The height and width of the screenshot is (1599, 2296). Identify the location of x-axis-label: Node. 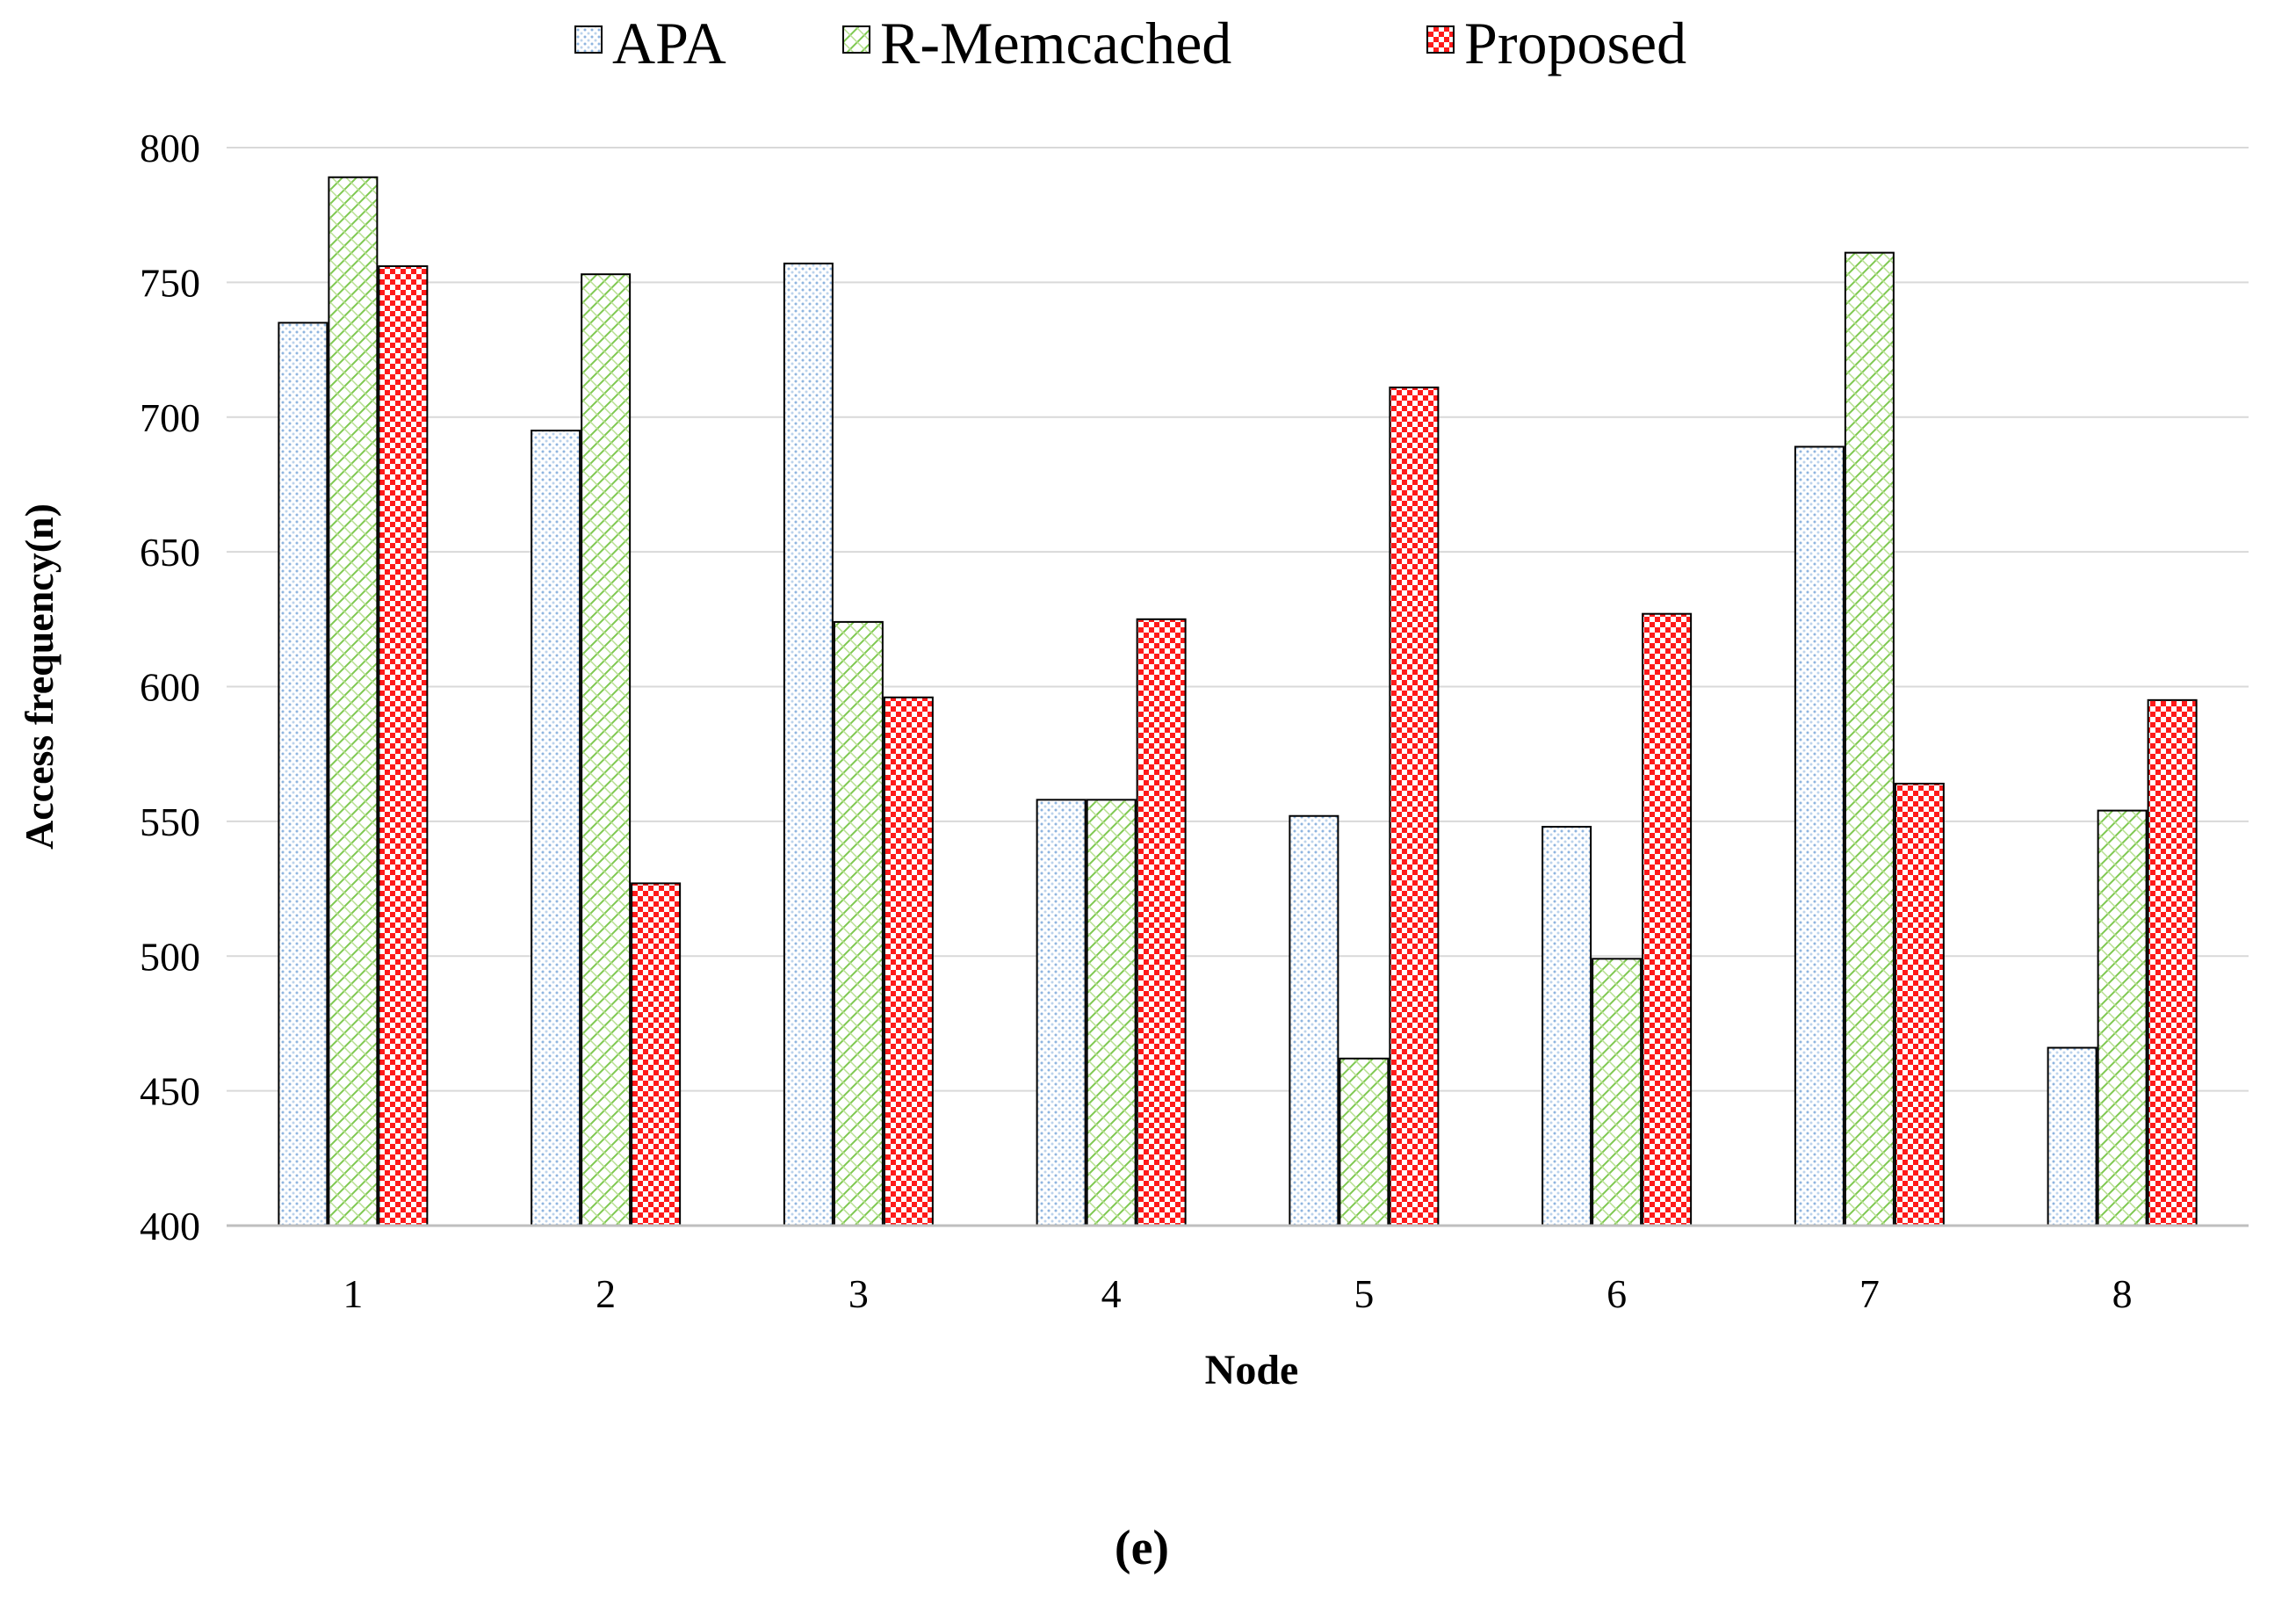
(1252, 1370).